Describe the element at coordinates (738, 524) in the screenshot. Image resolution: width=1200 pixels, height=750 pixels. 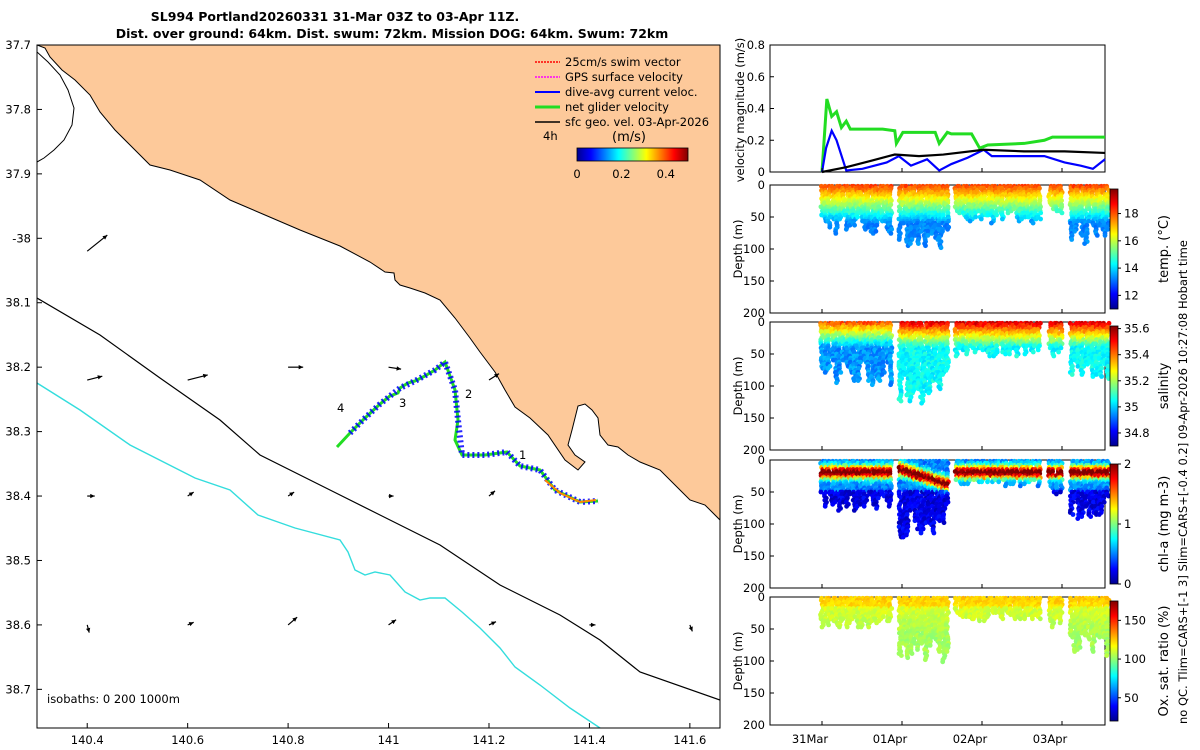
I see `depth-label-chlorophyll: Depth (m)` at that location.